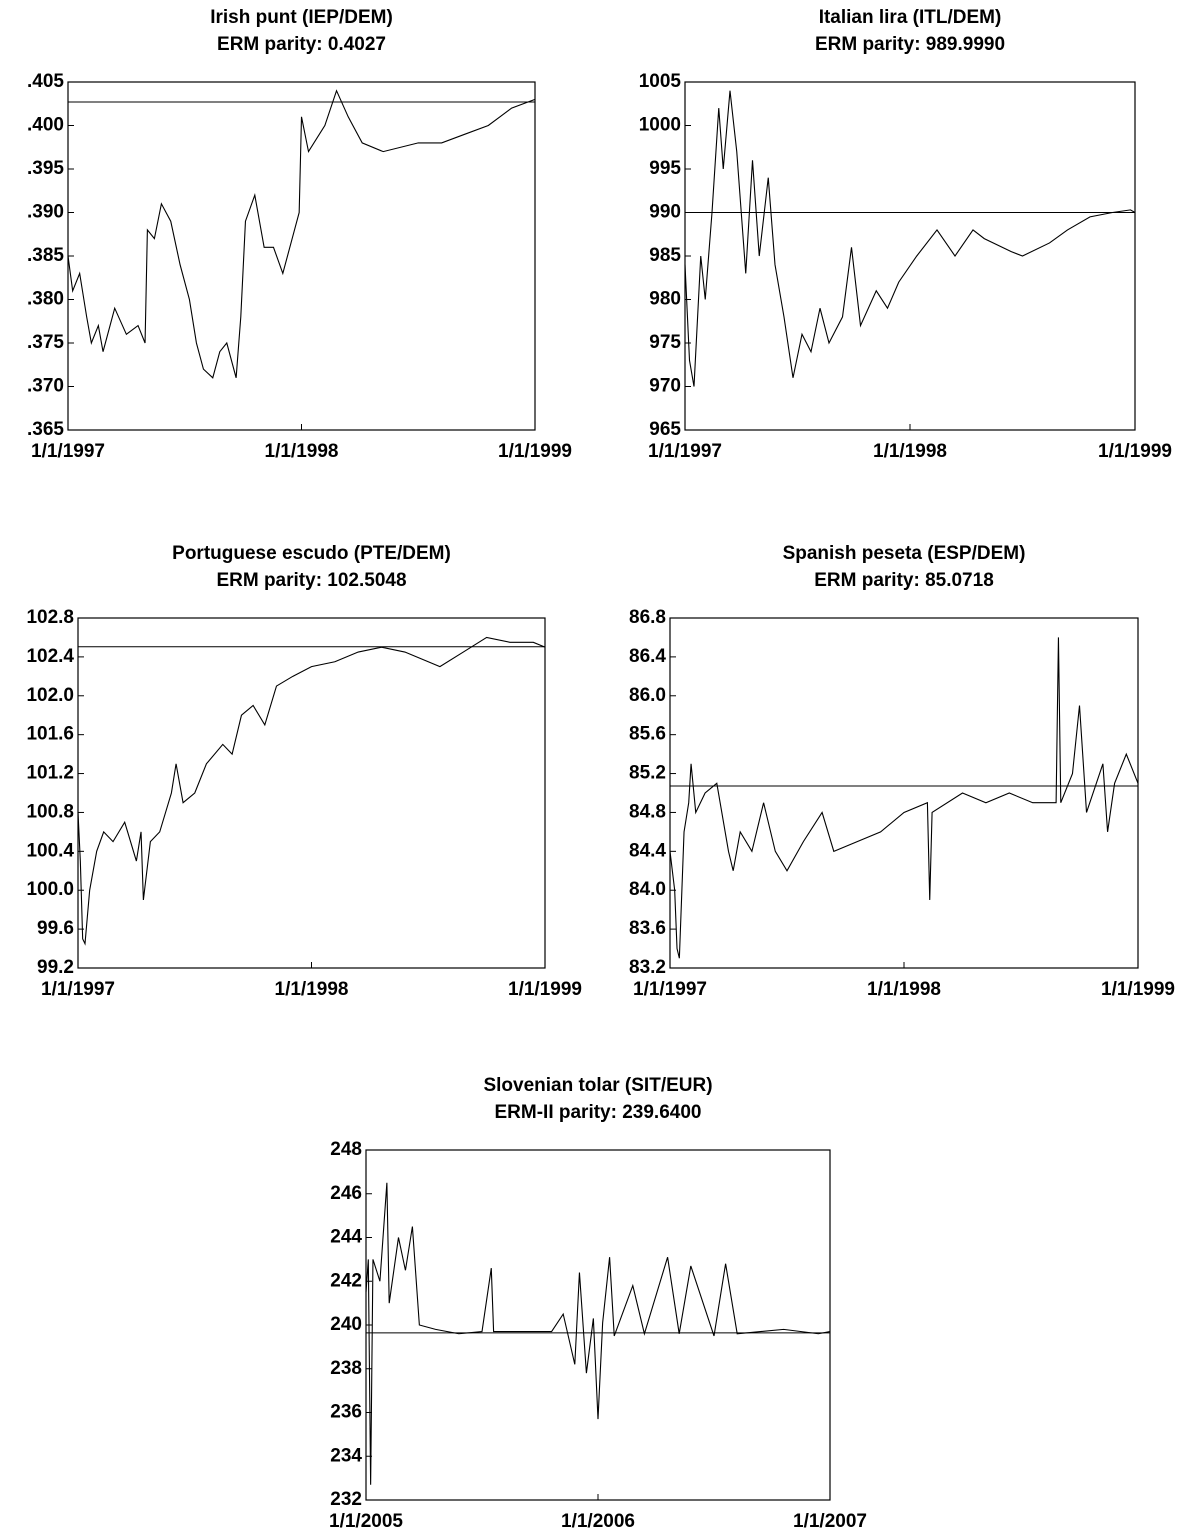 This screenshot has height=1536, width=1187. Describe the element at coordinates (50, 811) in the screenshot. I see `y-tick-label: 100.8` at that location.